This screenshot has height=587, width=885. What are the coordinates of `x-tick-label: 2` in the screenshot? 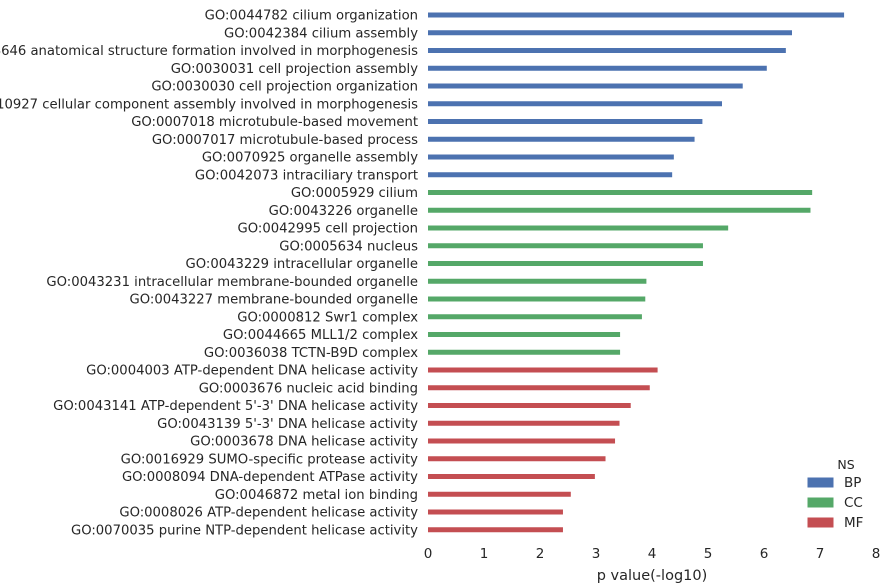 It's located at (540, 554).